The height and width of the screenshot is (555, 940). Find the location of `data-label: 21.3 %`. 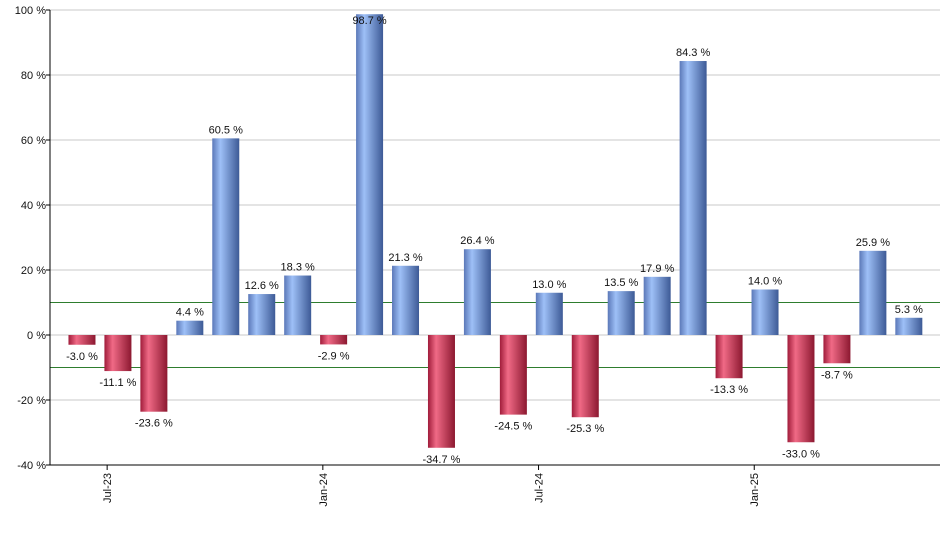

data-label: 21.3 % is located at coordinates (405, 258).